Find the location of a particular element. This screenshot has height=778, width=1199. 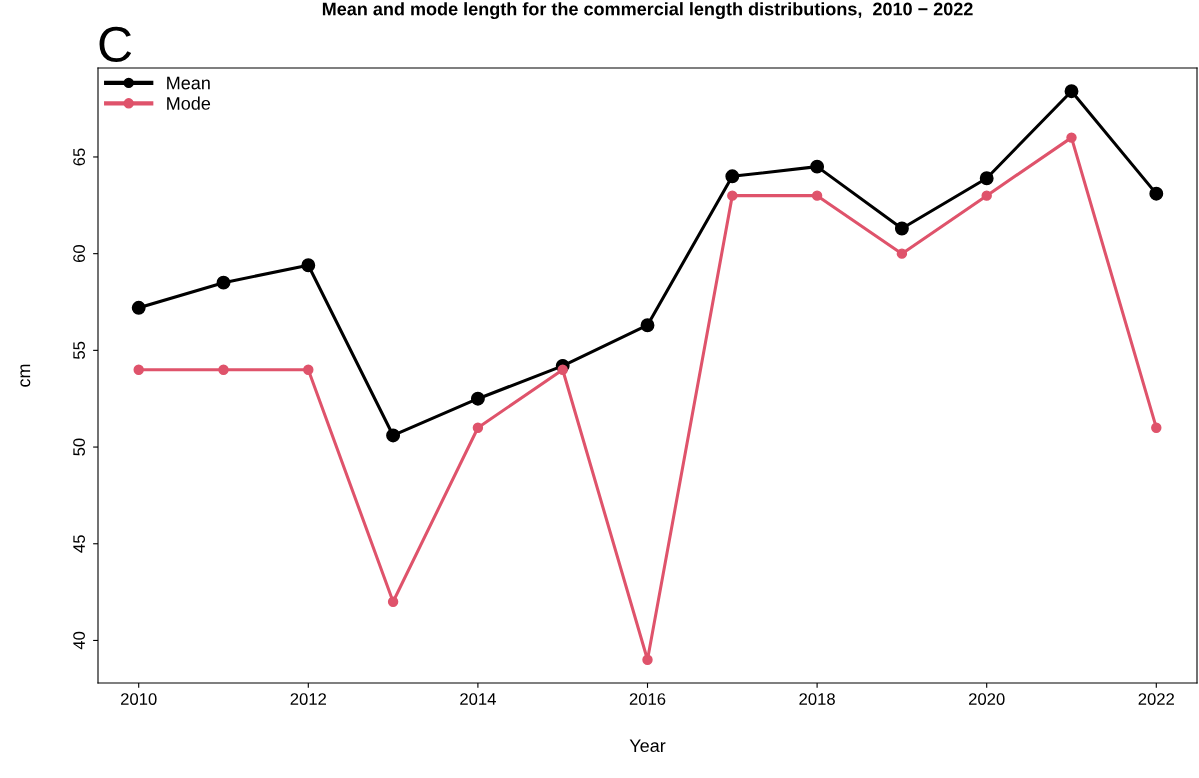

y-axis-title: cm is located at coordinates (25, 375).